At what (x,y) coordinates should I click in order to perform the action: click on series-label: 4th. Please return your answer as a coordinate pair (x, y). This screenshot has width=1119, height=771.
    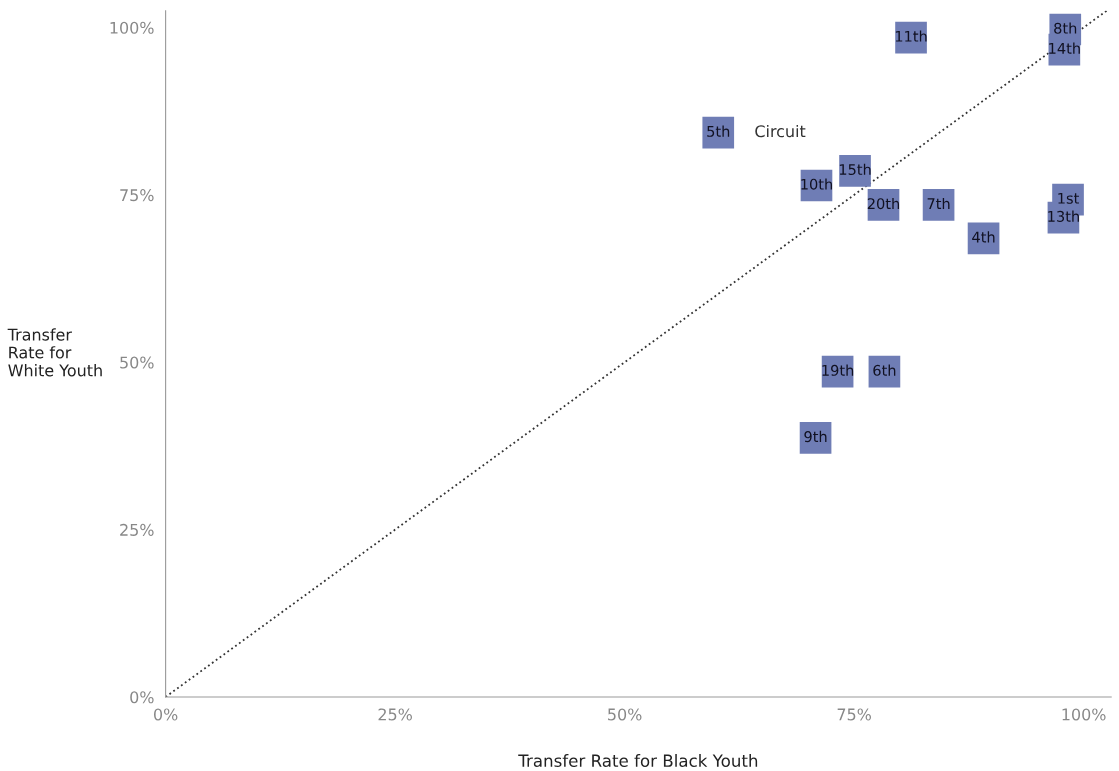
    Looking at the image, I should click on (983, 237).